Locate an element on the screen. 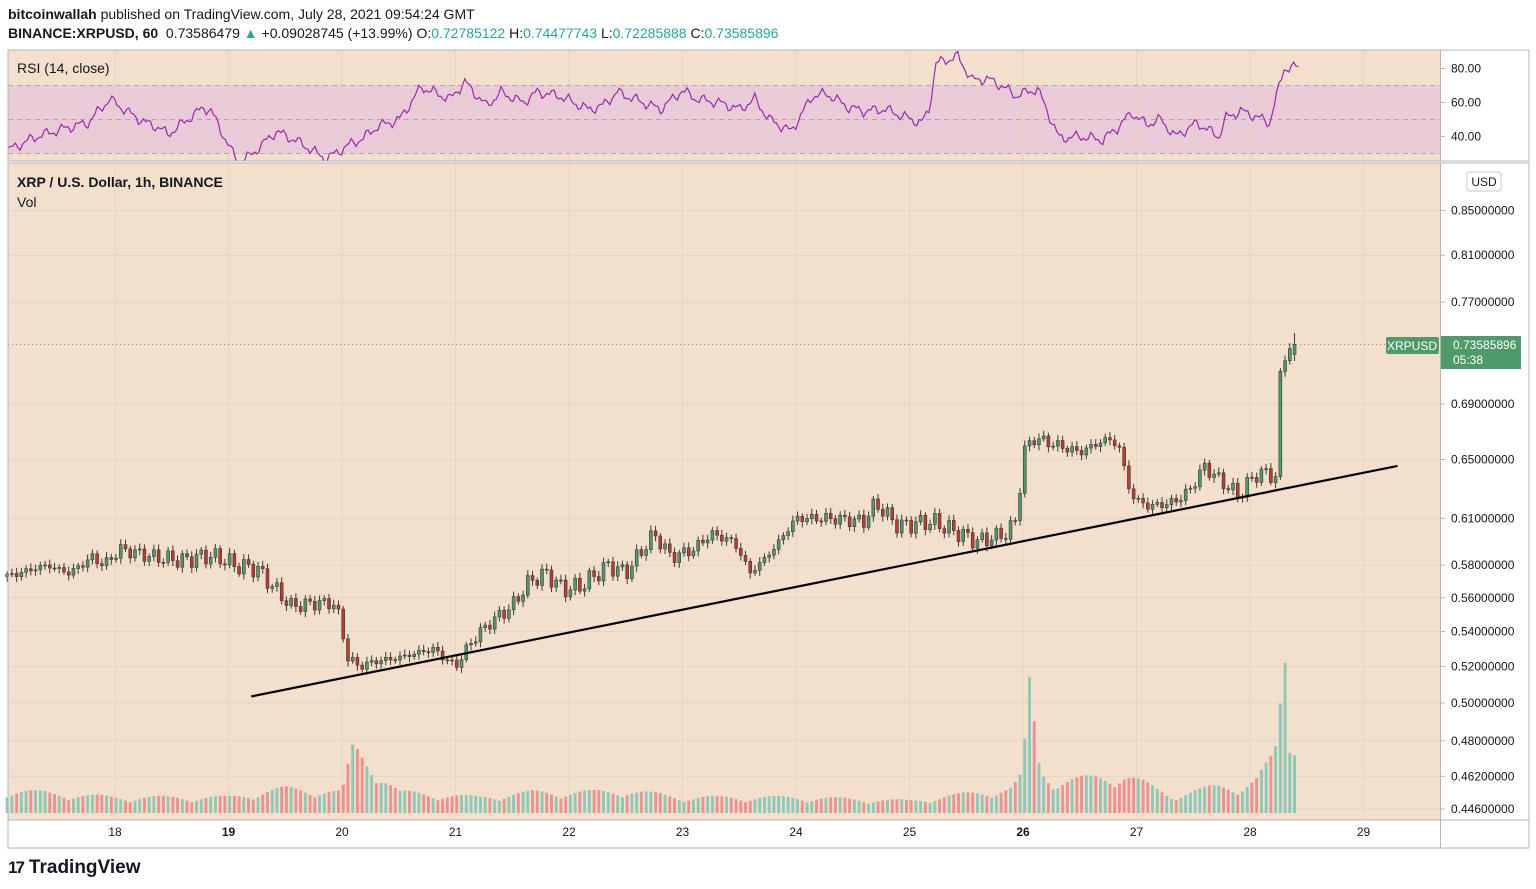  symbol-name: BINANCE:XRPUSD, 60 is located at coordinates (83, 33).